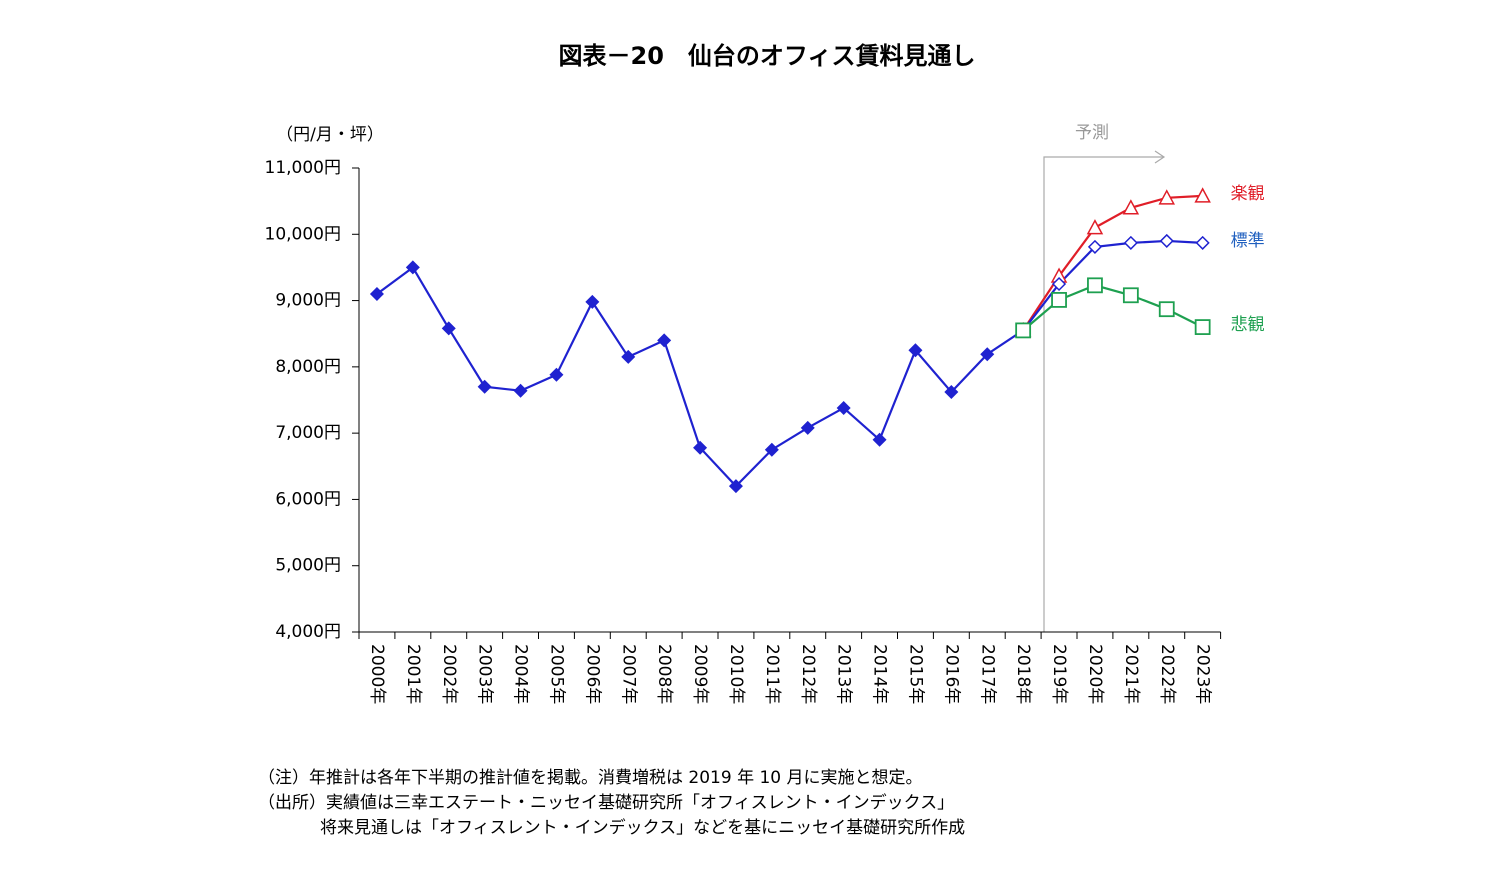 The height and width of the screenshot is (880, 1510). I want to click on x-tick-label: 2013年, so click(844, 674).